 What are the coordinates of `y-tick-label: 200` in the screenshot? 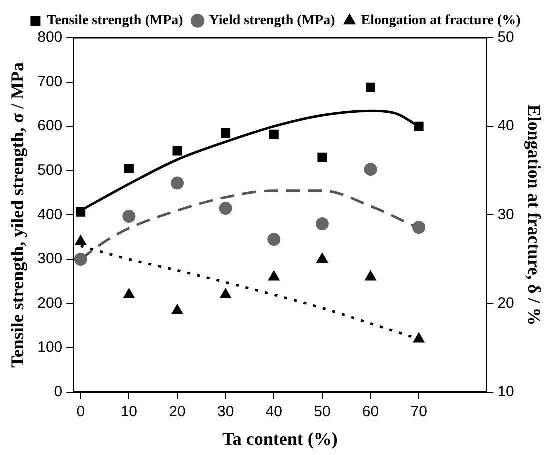 It's located at (50, 303).